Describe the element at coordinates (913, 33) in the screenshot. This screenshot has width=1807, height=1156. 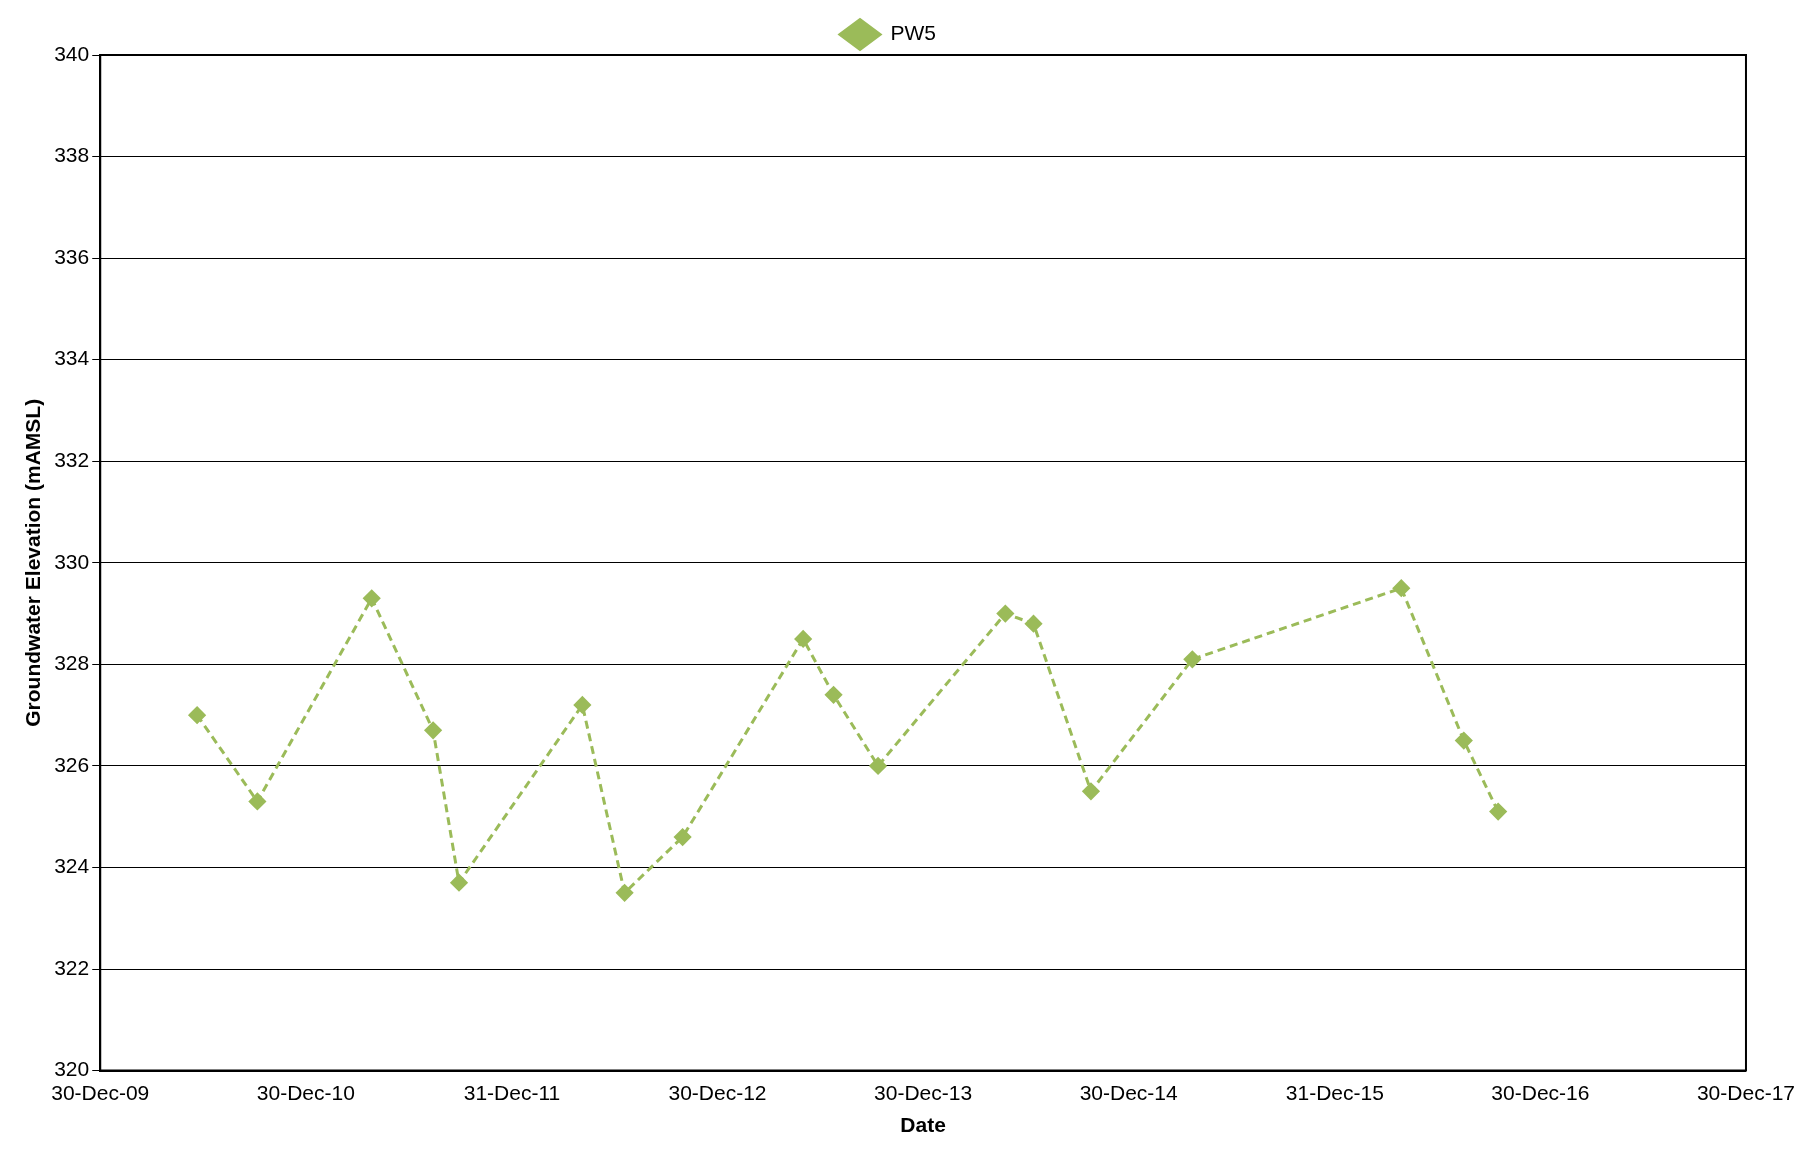
I see `legend-label: PW5` at that location.